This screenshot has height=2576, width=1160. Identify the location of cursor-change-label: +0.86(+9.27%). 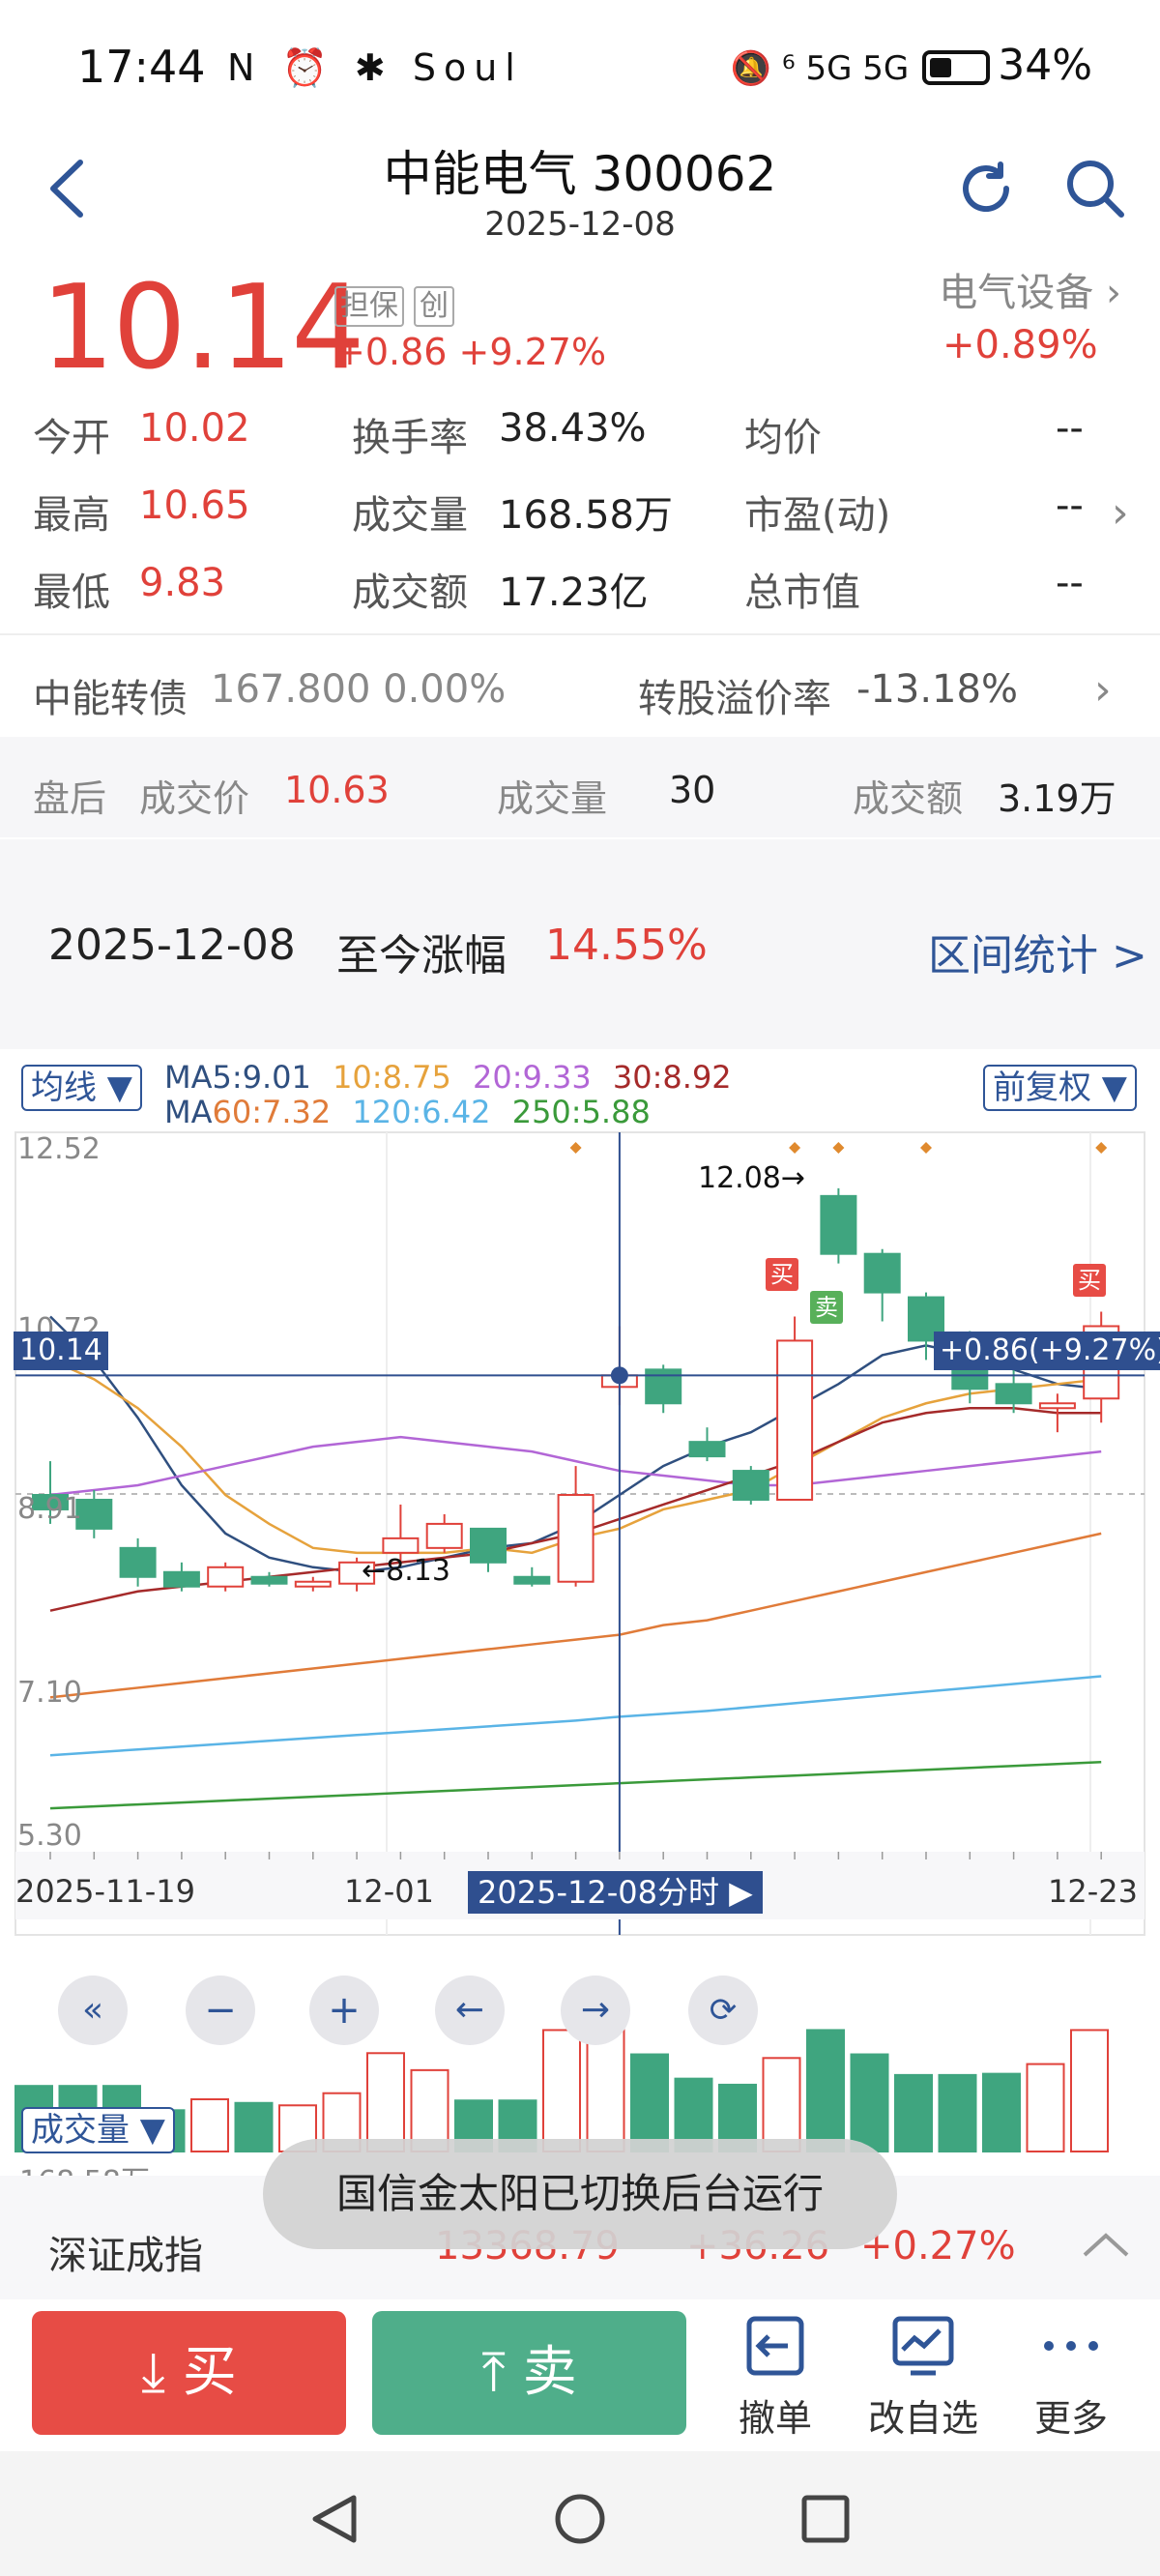
(1047, 1351).